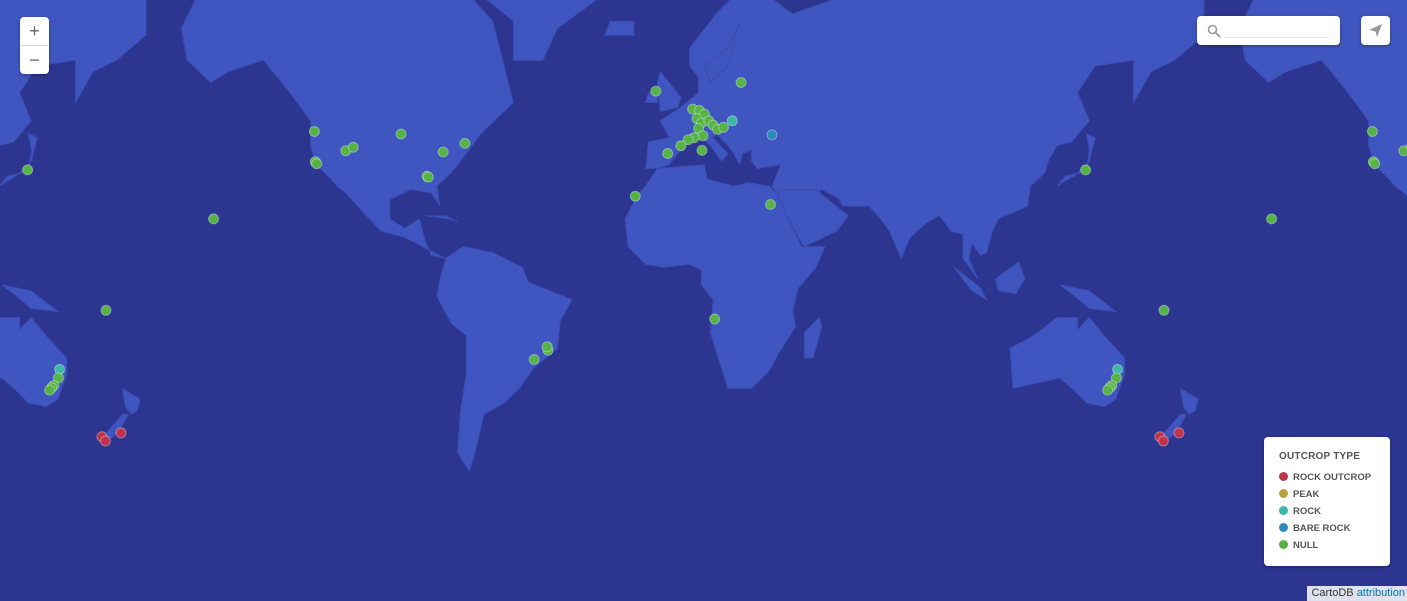  Describe the element at coordinates (504, 359) in the screenshot. I see `land-south-america` at that location.